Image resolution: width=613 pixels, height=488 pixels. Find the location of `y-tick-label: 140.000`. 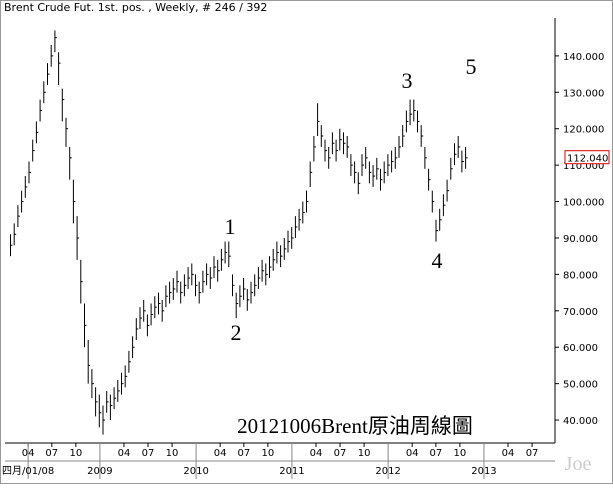

y-tick-label: 140.000 is located at coordinates (583, 57).